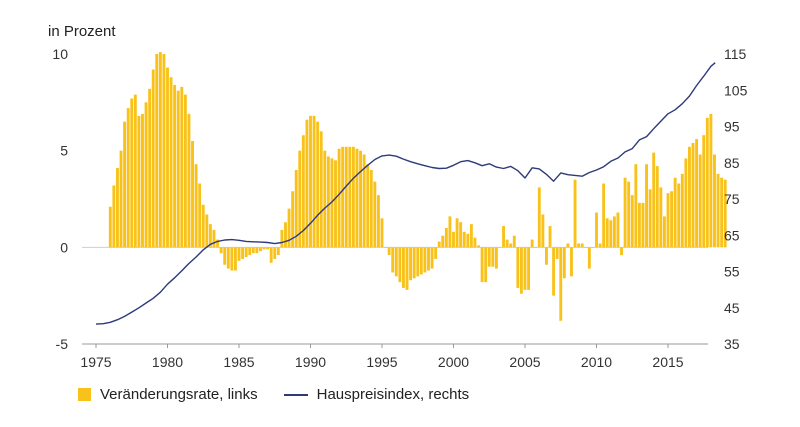 The height and width of the screenshot is (427, 800). What do you see at coordinates (95, 362) in the screenshot?
I see `x-tick-label: 1975` at bounding box center [95, 362].